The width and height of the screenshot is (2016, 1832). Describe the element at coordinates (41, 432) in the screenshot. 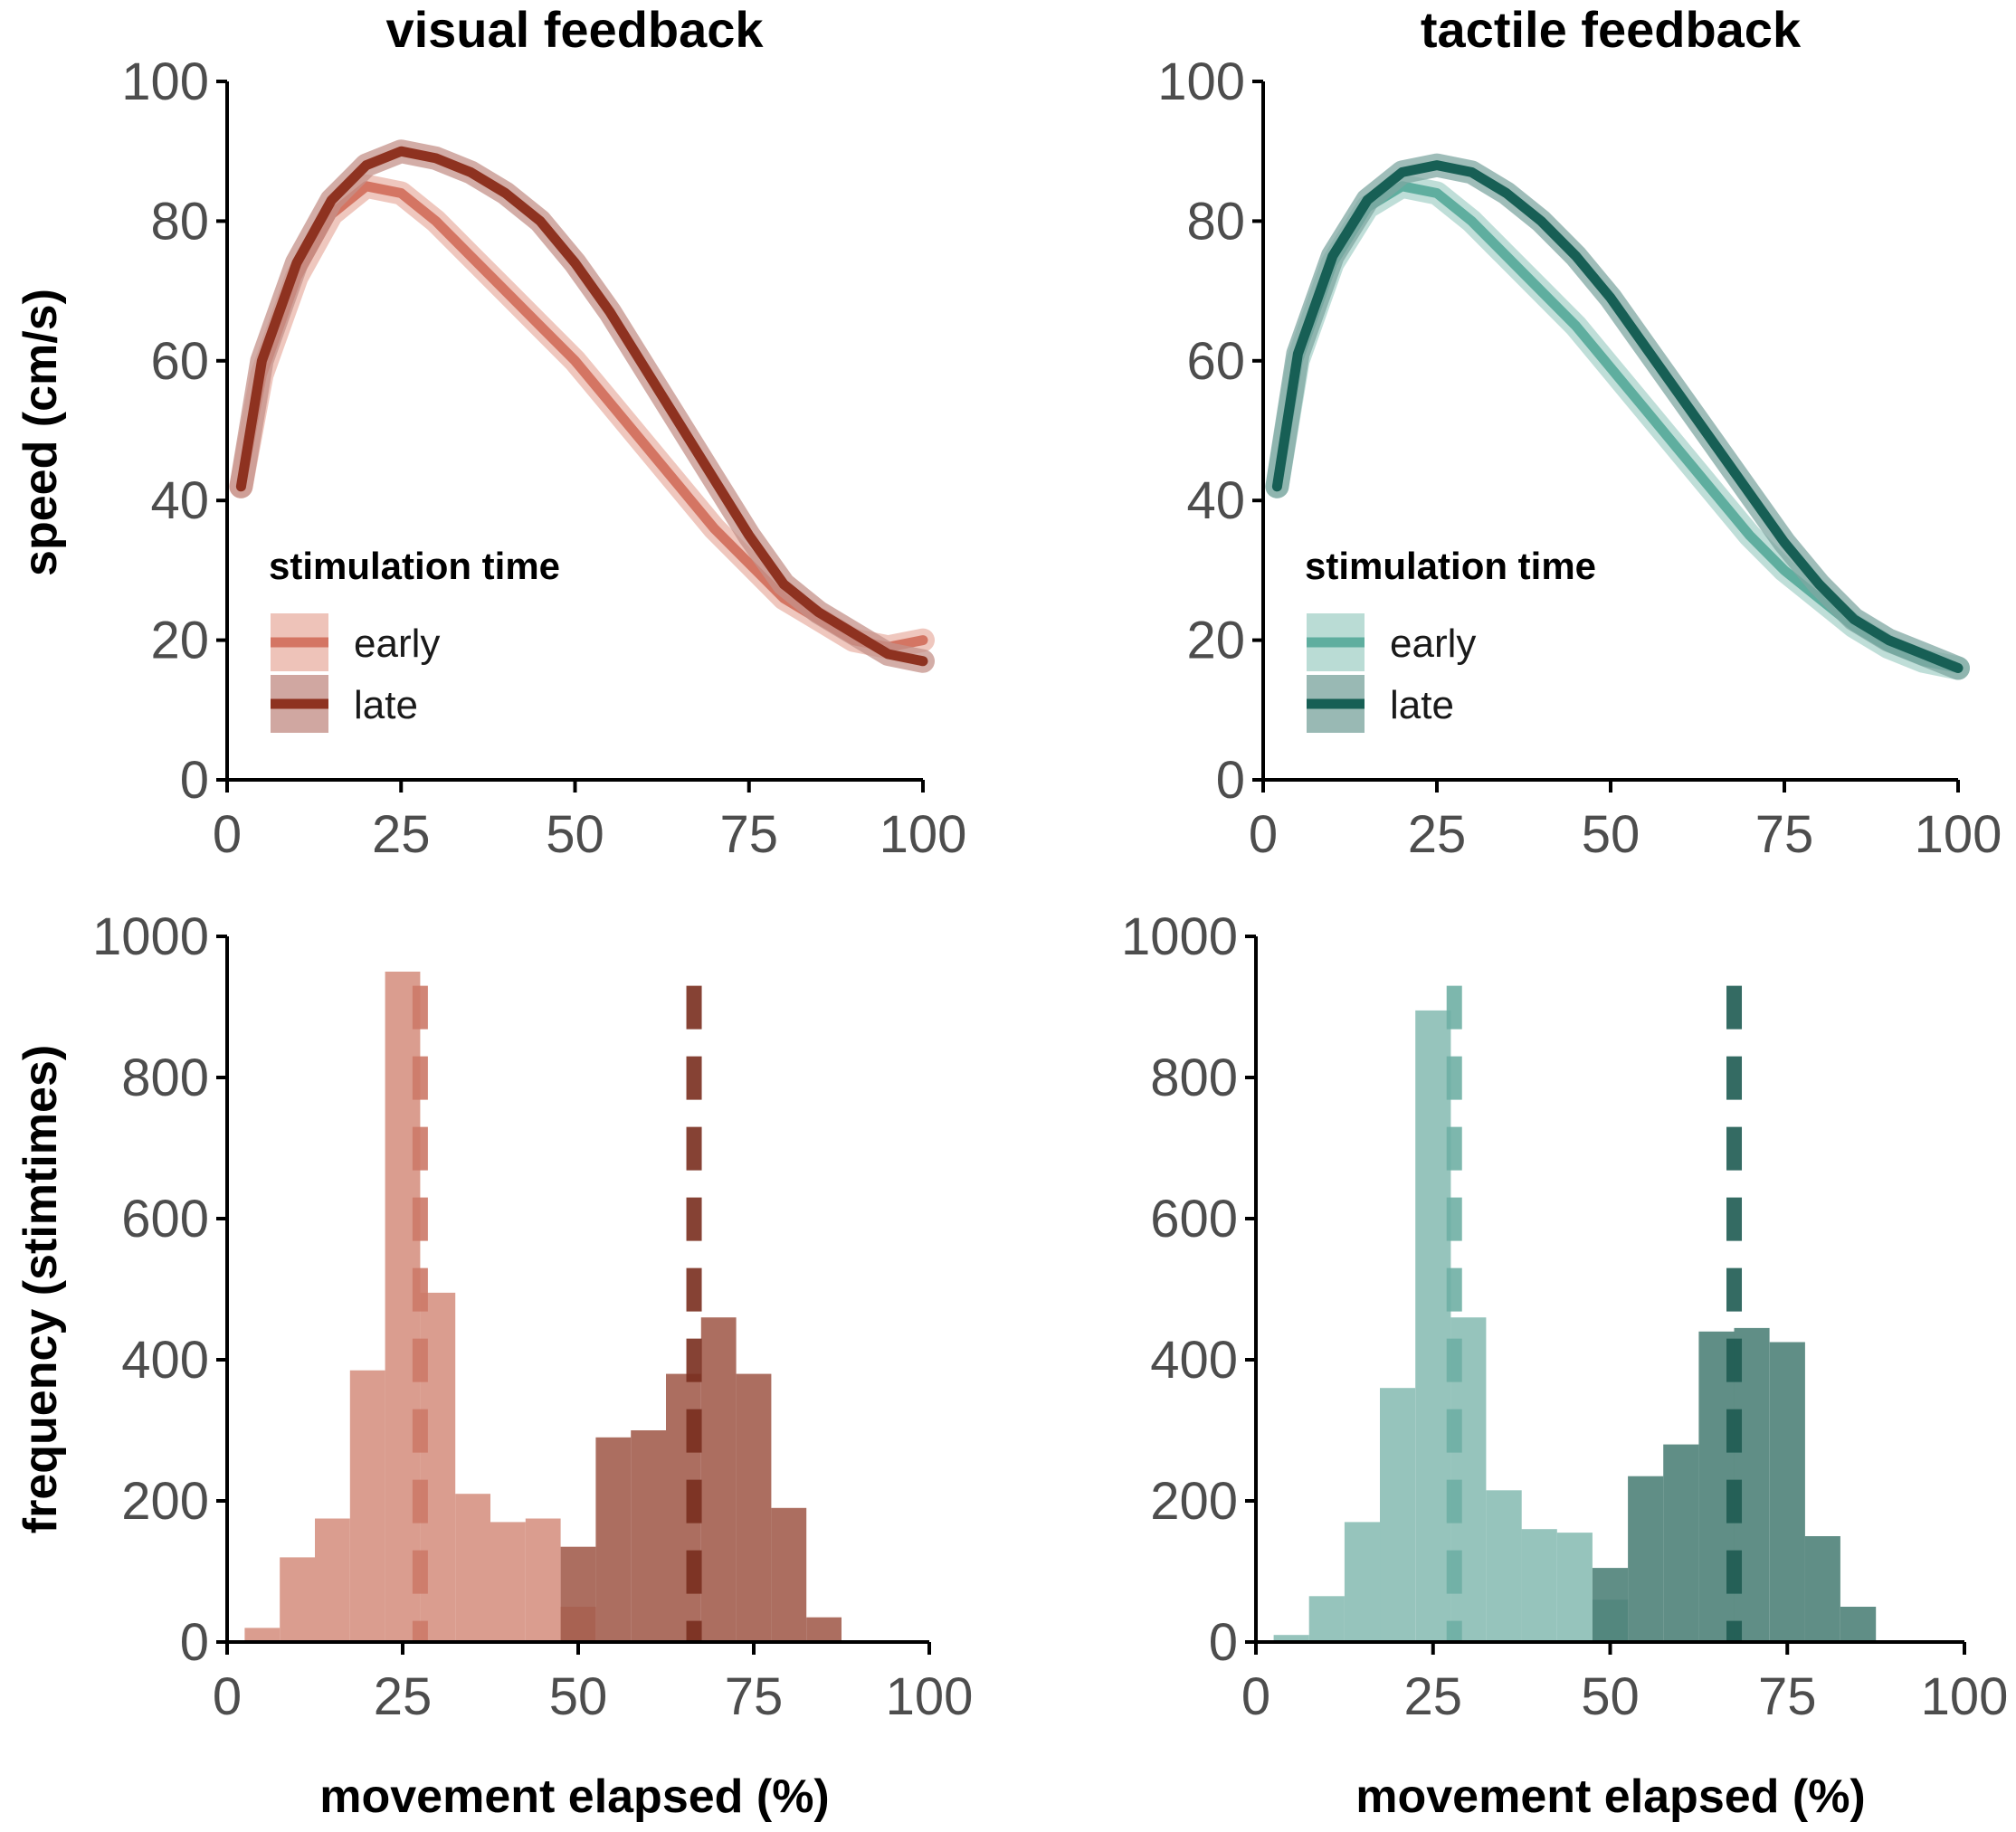

I see `ylabel-speed: speed (cm/s)` at that location.